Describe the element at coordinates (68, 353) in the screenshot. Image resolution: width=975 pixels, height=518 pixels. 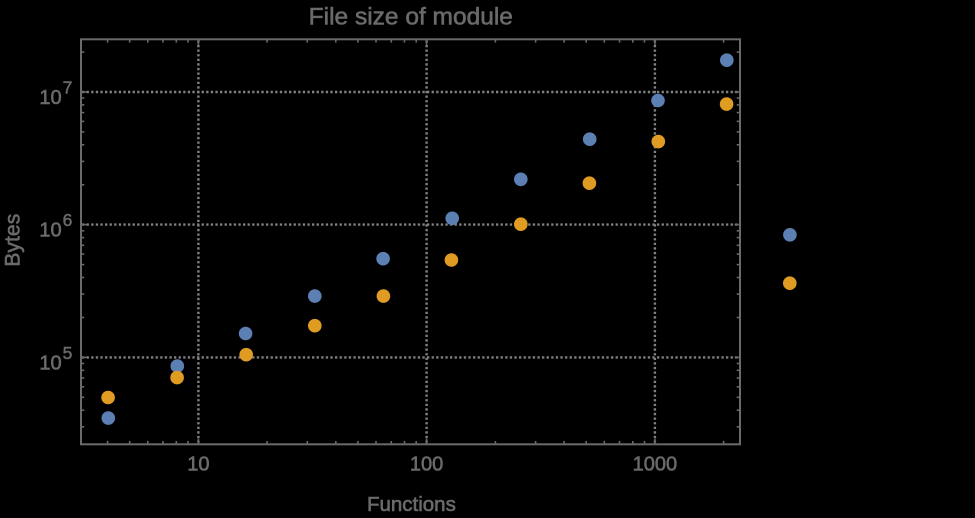
I see `svg-text: 5` at that location.